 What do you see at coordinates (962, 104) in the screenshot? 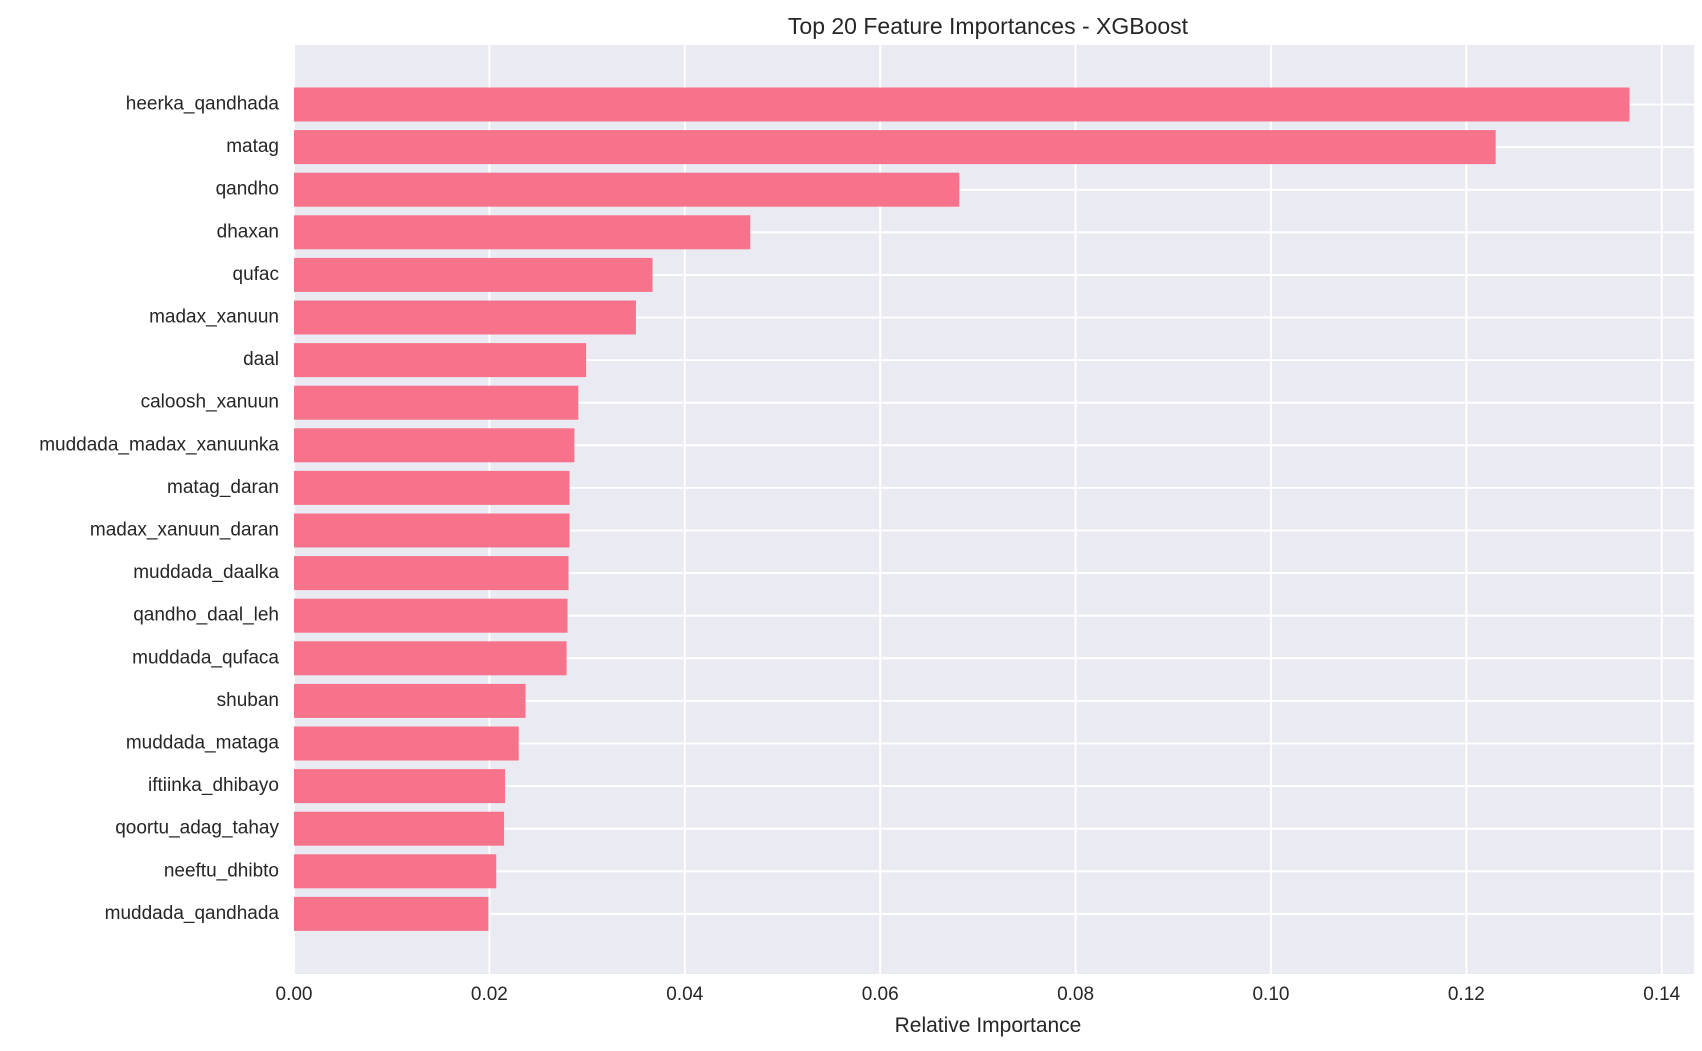
I see `bar-heerka-qandhada` at bounding box center [962, 104].